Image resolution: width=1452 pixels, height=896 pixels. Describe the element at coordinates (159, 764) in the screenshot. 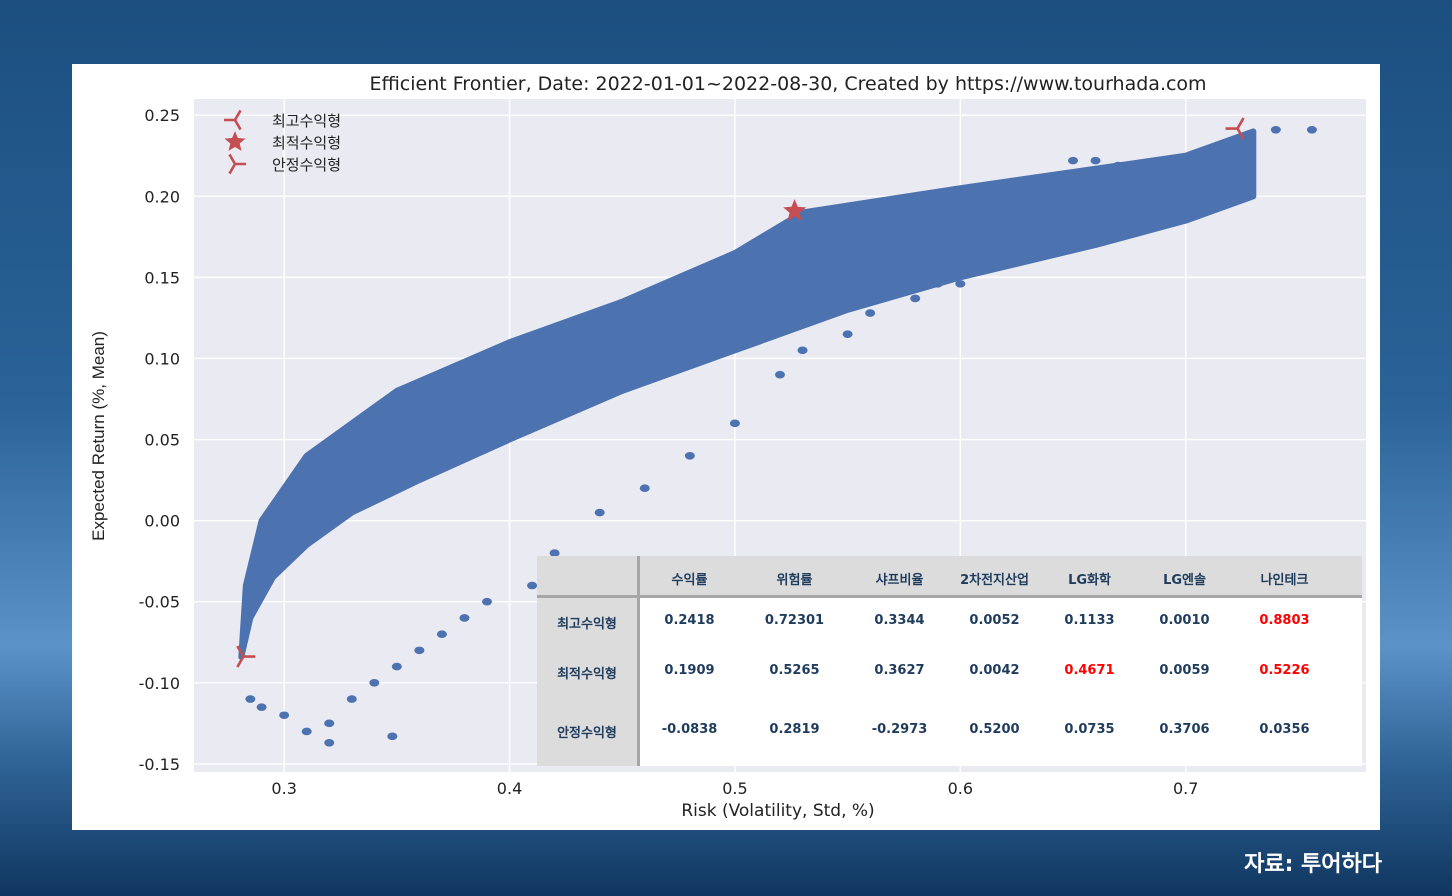

I see `y-tick-label: -0.15` at that location.